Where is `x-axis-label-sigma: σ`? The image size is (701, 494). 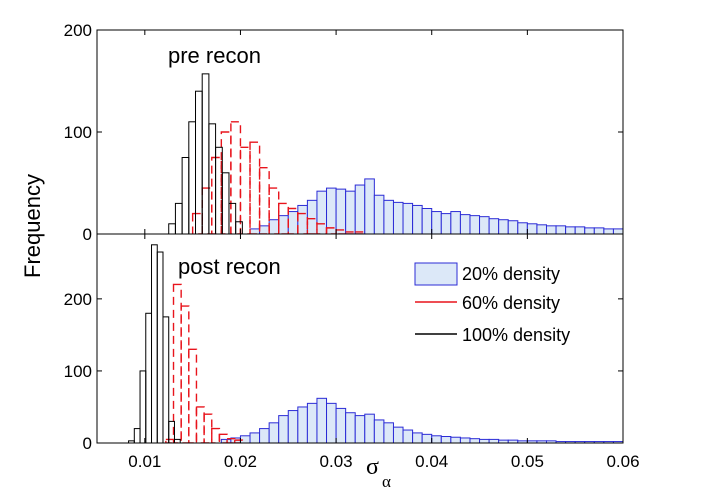 x-axis-label-sigma: σ is located at coordinates (372, 467).